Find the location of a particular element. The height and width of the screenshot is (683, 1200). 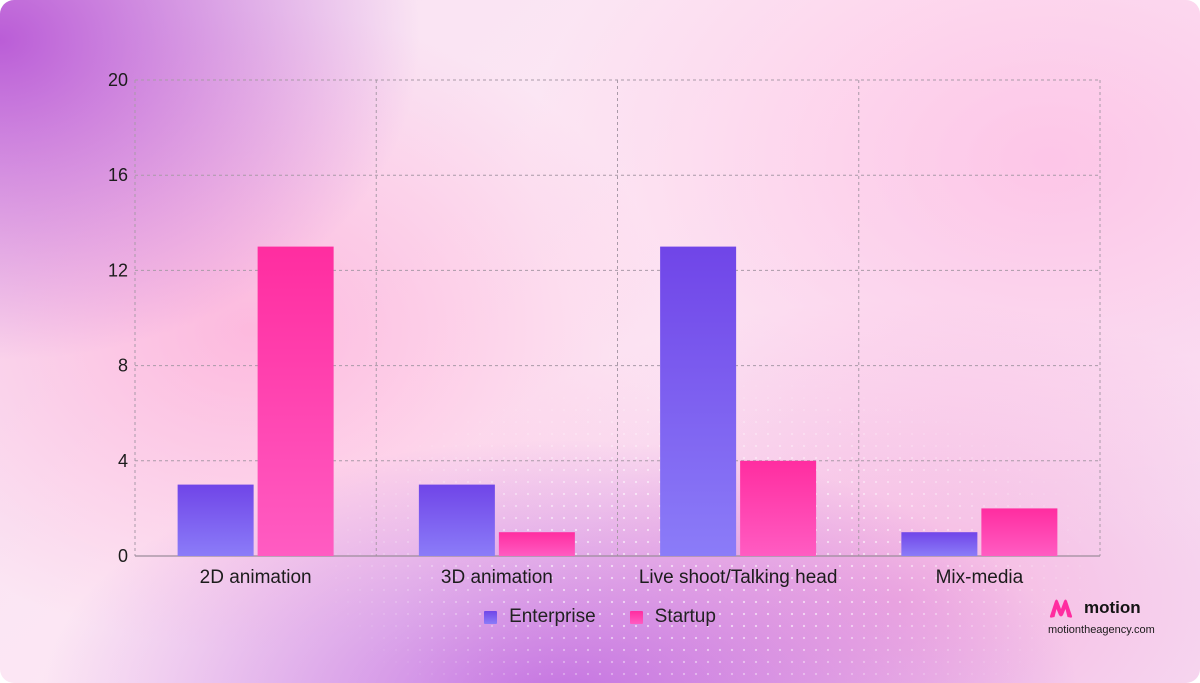

y-tick-label: 16 is located at coordinates (118, 175).